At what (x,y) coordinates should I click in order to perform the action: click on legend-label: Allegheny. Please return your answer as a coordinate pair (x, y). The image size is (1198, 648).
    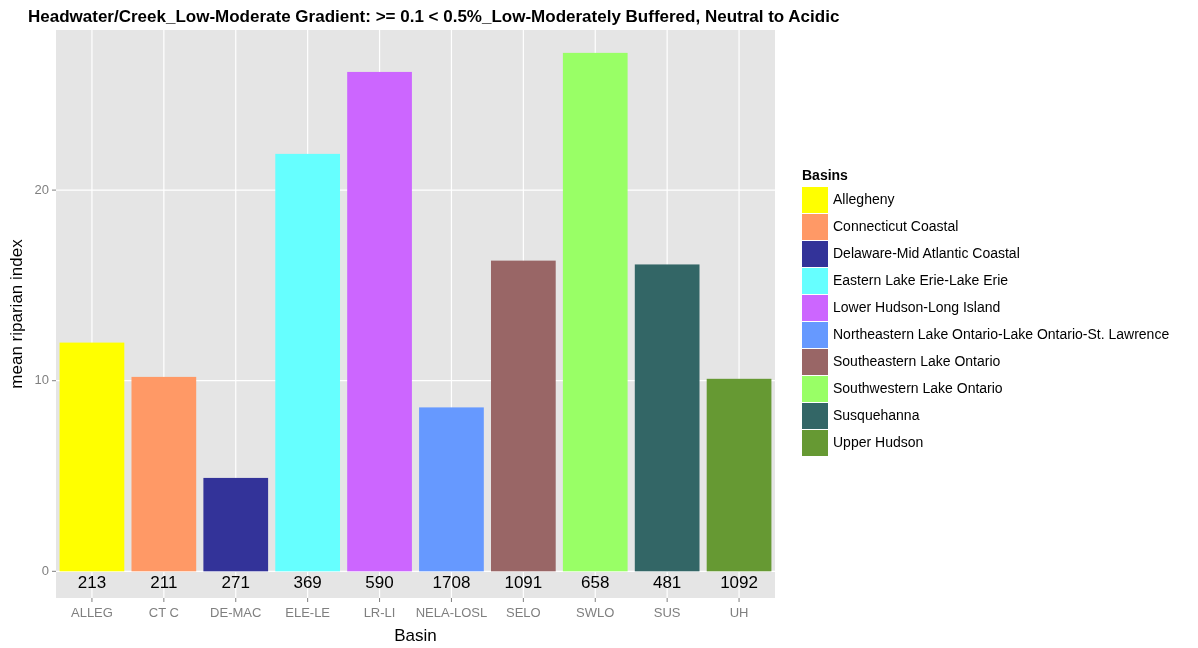
    Looking at the image, I should click on (864, 198).